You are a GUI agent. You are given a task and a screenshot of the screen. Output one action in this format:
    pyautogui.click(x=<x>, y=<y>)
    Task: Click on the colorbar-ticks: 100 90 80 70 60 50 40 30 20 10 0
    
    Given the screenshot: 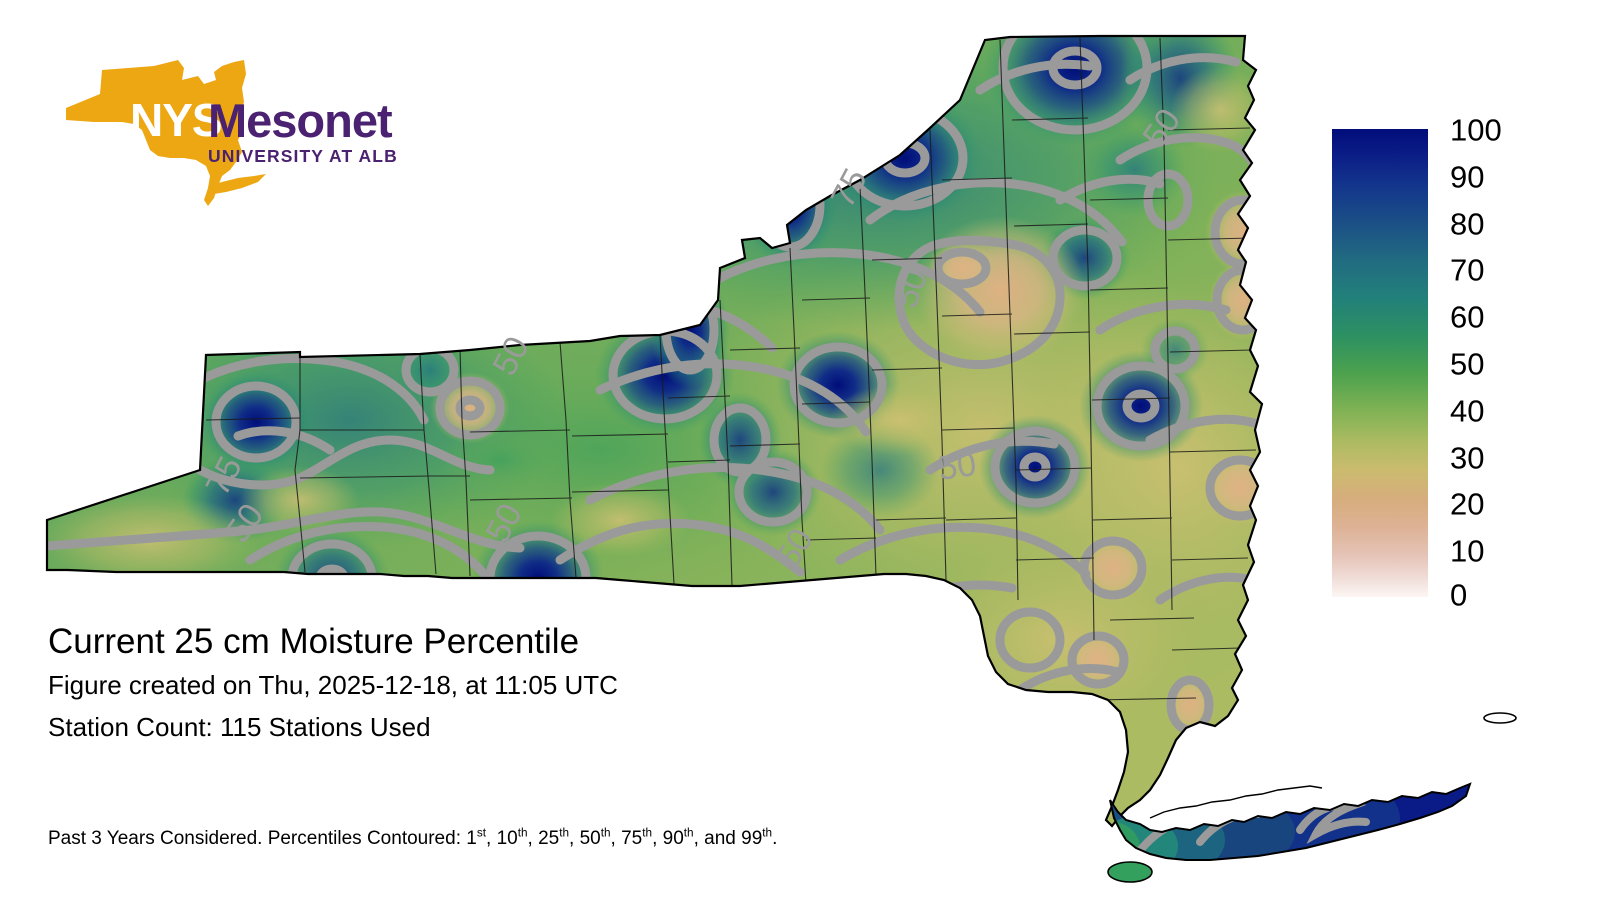 What is the action you would take?
    pyautogui.click(x=1510, y=363)
    